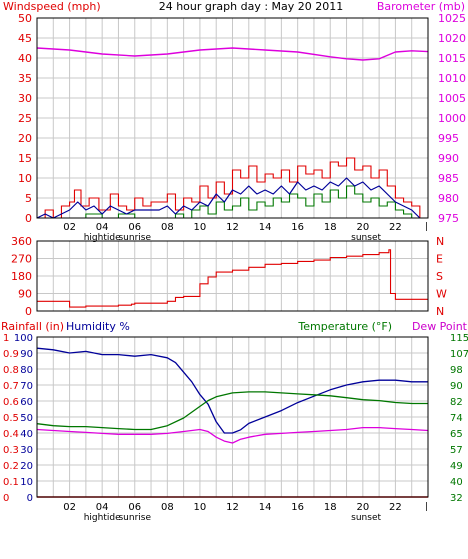 This screenshot has height=559, width=468. What do you see at coordinates (11, 418) in the screenshot?
I see `tick-label-rain: 0.5` at bounding box center [11, 418].